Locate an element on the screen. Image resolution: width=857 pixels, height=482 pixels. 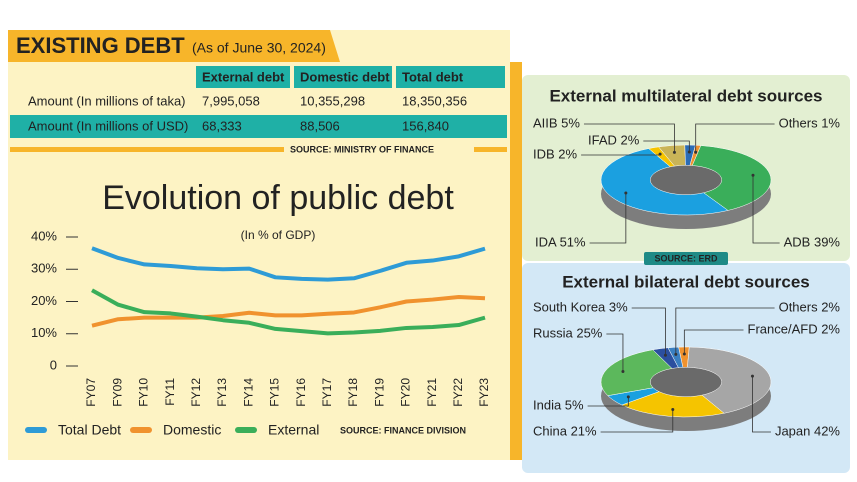
x-tick-label: FY12 is located at coordinates (196, 392).